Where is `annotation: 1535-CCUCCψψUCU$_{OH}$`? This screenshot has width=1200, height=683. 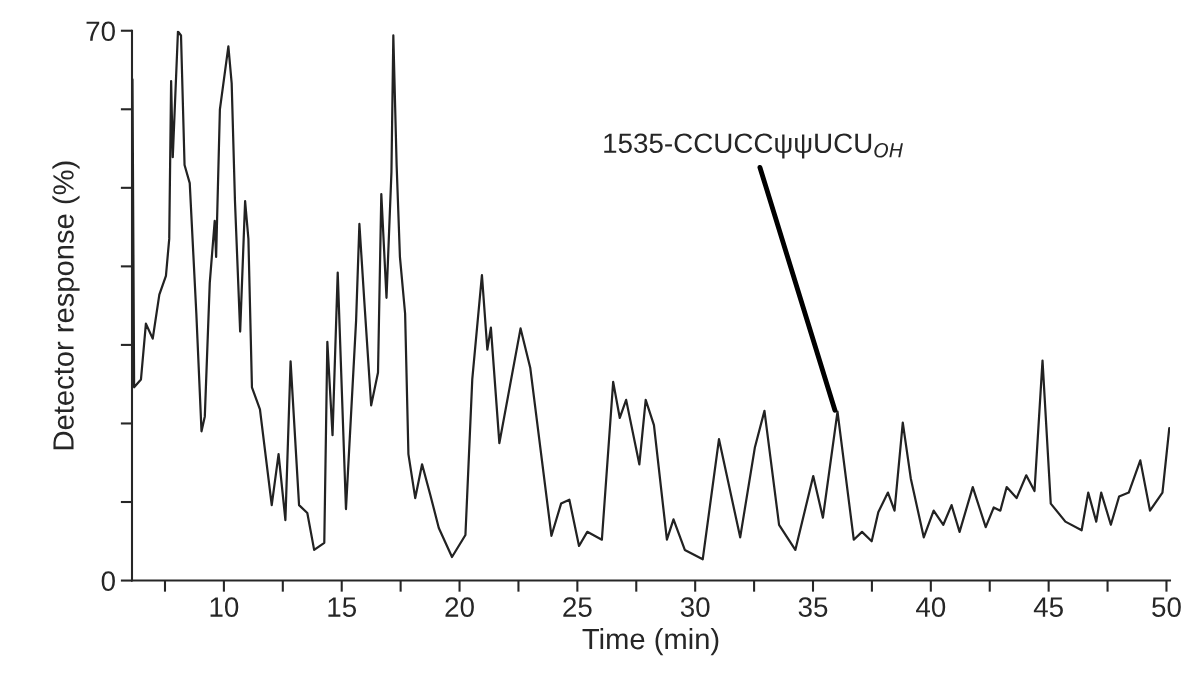 annotation: 1535-CCUCCψψUCU$_{OH}$ is located at coordinates (753, 146).